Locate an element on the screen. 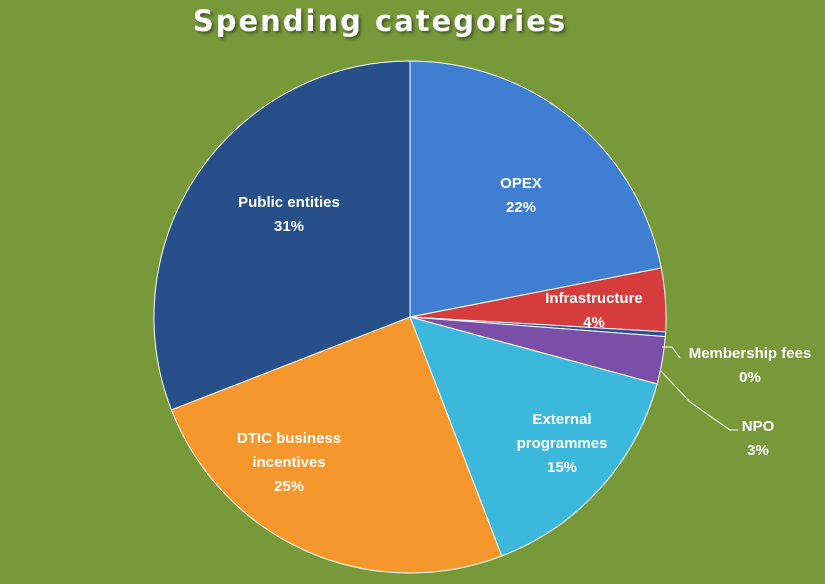 The width and height of the screenshot is (825, 584). slice-name: incentives is located at coordinates (288, 462).